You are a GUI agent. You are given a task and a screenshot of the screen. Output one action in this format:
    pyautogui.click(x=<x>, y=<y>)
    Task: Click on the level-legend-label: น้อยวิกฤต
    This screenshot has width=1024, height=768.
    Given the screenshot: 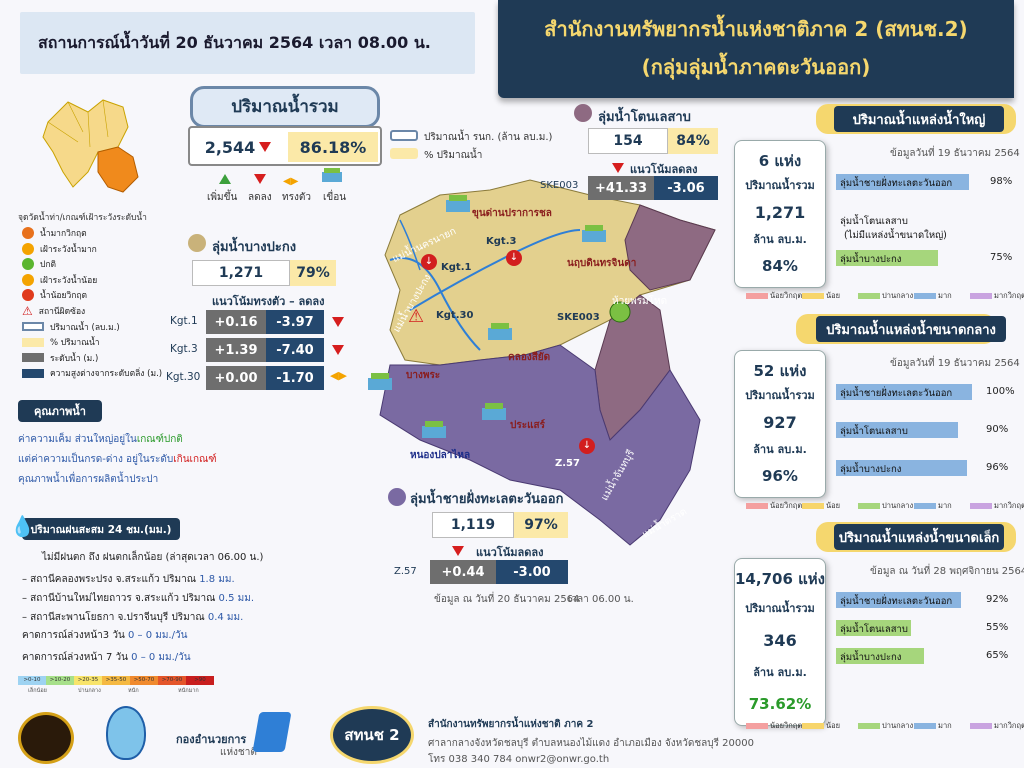 What is the action you would take?
    pyautogui.click(x=786, y=505)
    